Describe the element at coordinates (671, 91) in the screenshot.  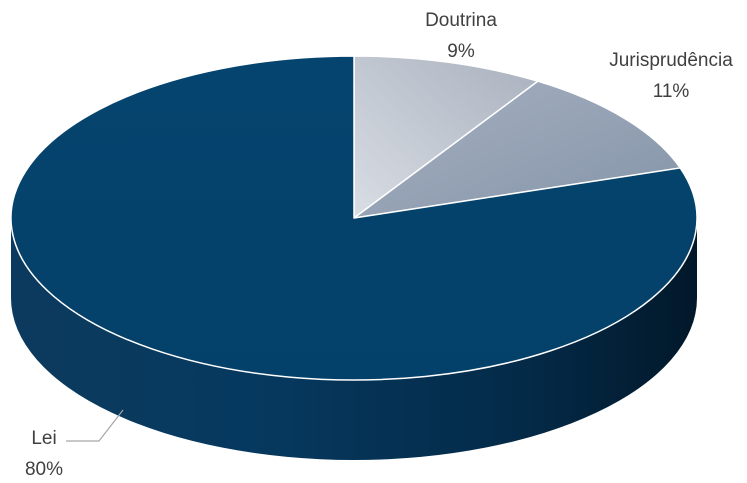
I see `slice-value-jurisprudencia: 11%` at that location.